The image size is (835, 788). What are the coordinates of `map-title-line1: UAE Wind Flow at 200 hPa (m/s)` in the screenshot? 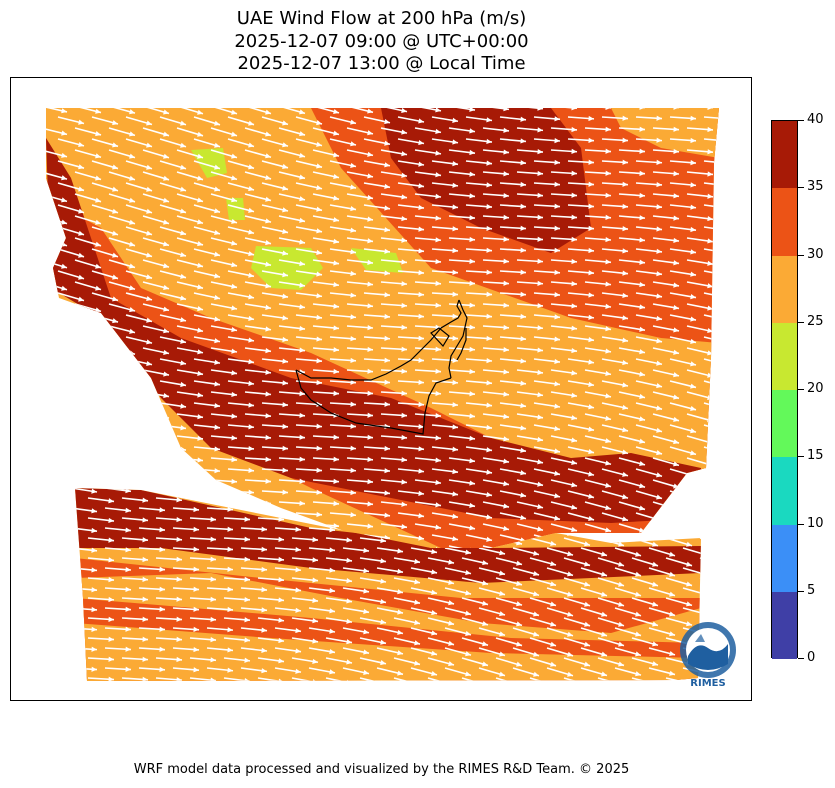 It's located at (381, 18).